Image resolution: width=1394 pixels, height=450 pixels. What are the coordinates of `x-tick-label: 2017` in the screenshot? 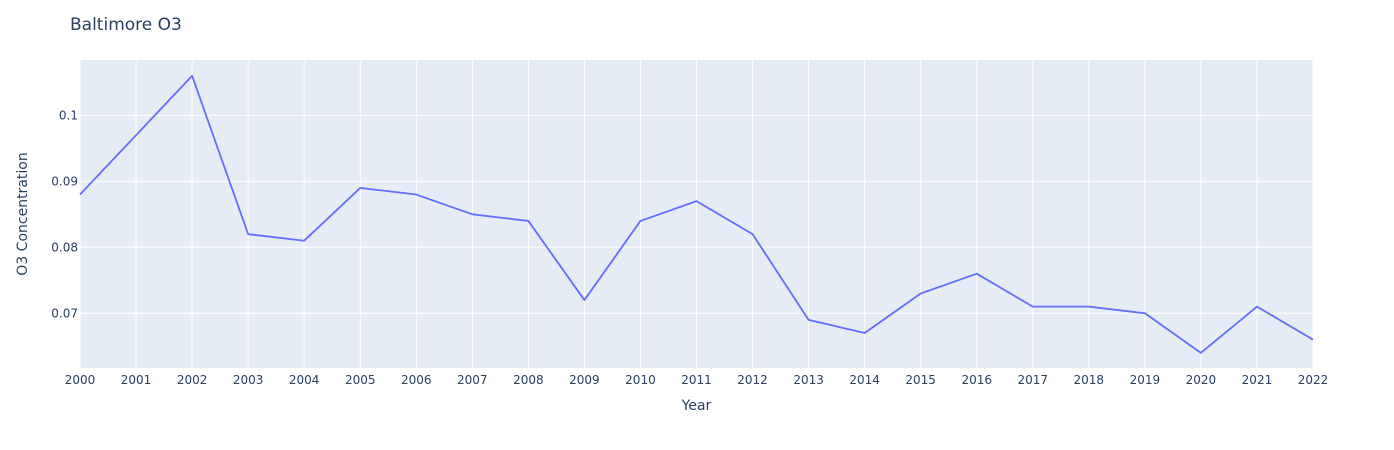 It's located at (1032, 380).